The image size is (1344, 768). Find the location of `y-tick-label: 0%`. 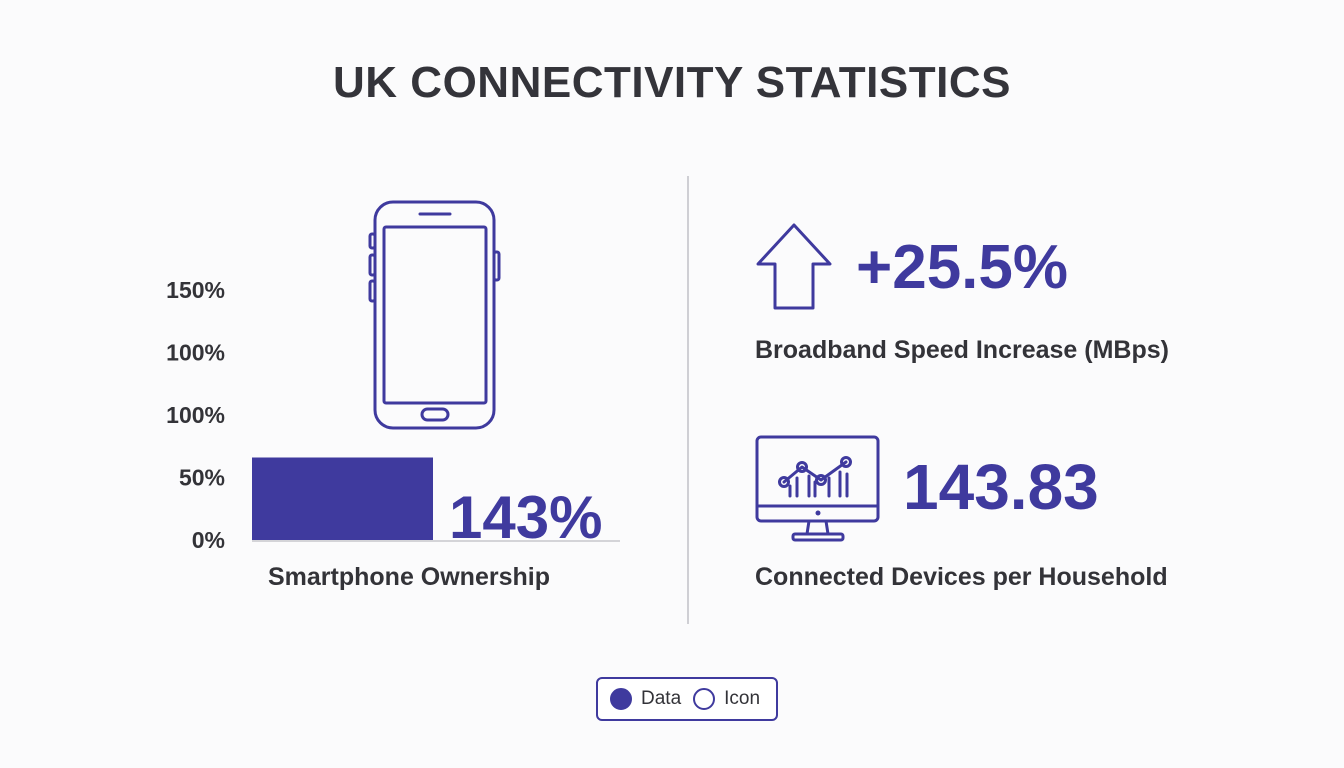

y-tick-label: 0% is located at coordinates (208, 540).